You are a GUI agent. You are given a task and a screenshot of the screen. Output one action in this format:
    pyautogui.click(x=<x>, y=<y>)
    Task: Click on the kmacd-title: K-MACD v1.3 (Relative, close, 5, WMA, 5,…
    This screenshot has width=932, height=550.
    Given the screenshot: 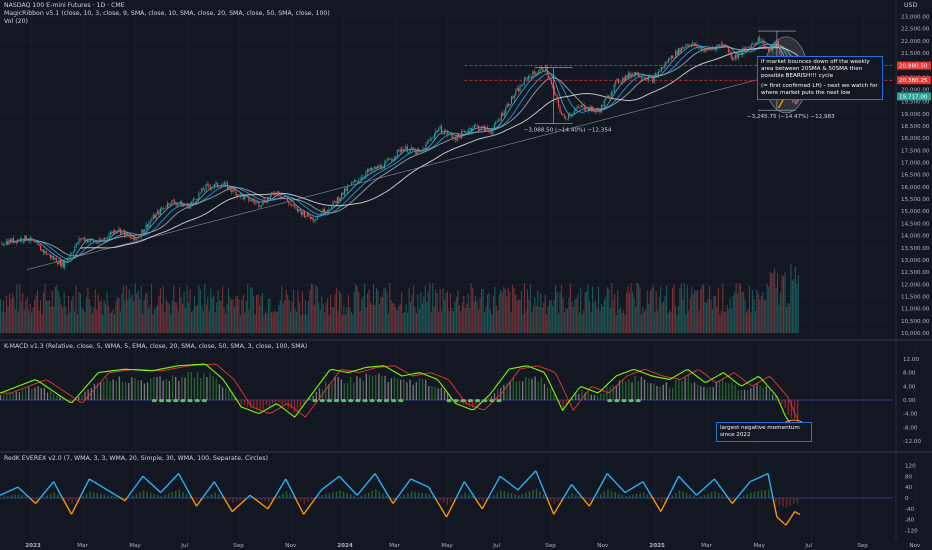 What is the action you would take?
    pyautogui.click(x=156, y=346)
    